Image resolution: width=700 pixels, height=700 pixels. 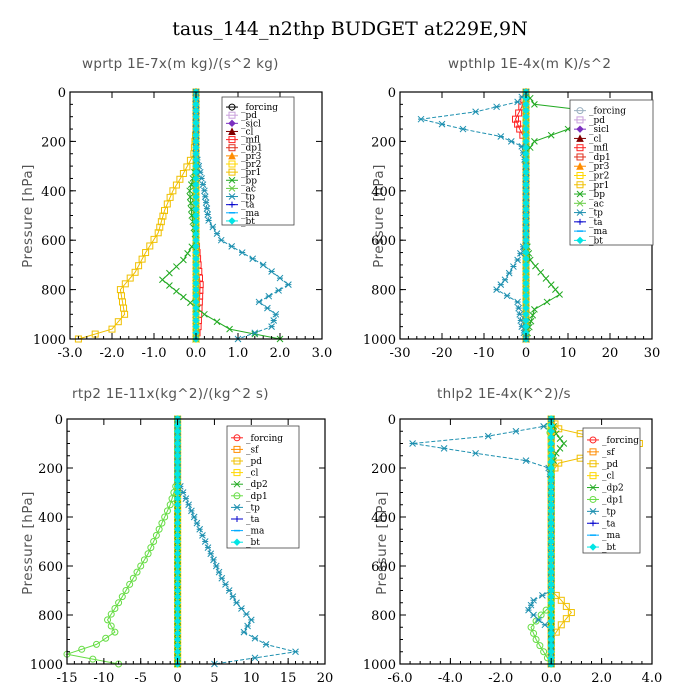 I want to click on legend-box, so click(x=611, y=172).